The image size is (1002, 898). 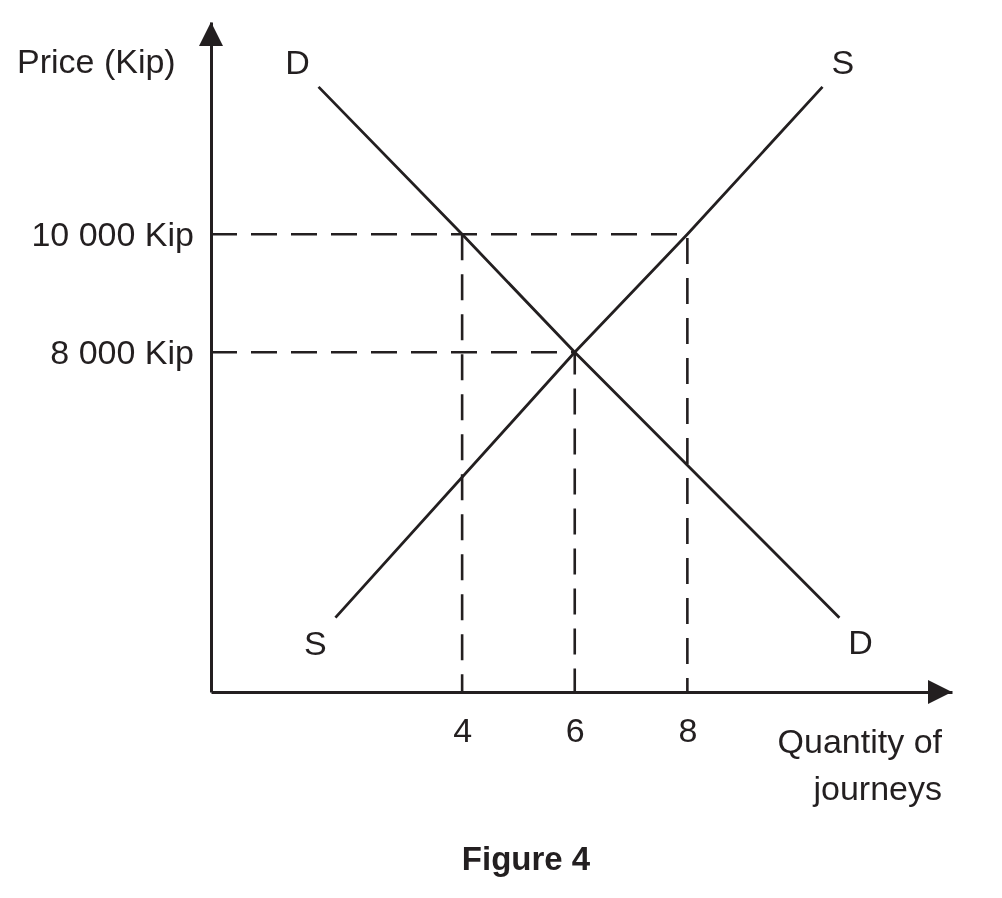 What do you see at coordinates (860, 764) in the screenshot?
I see `x-axis-title: Quantity of journeys` at bounding box center [860, 764].